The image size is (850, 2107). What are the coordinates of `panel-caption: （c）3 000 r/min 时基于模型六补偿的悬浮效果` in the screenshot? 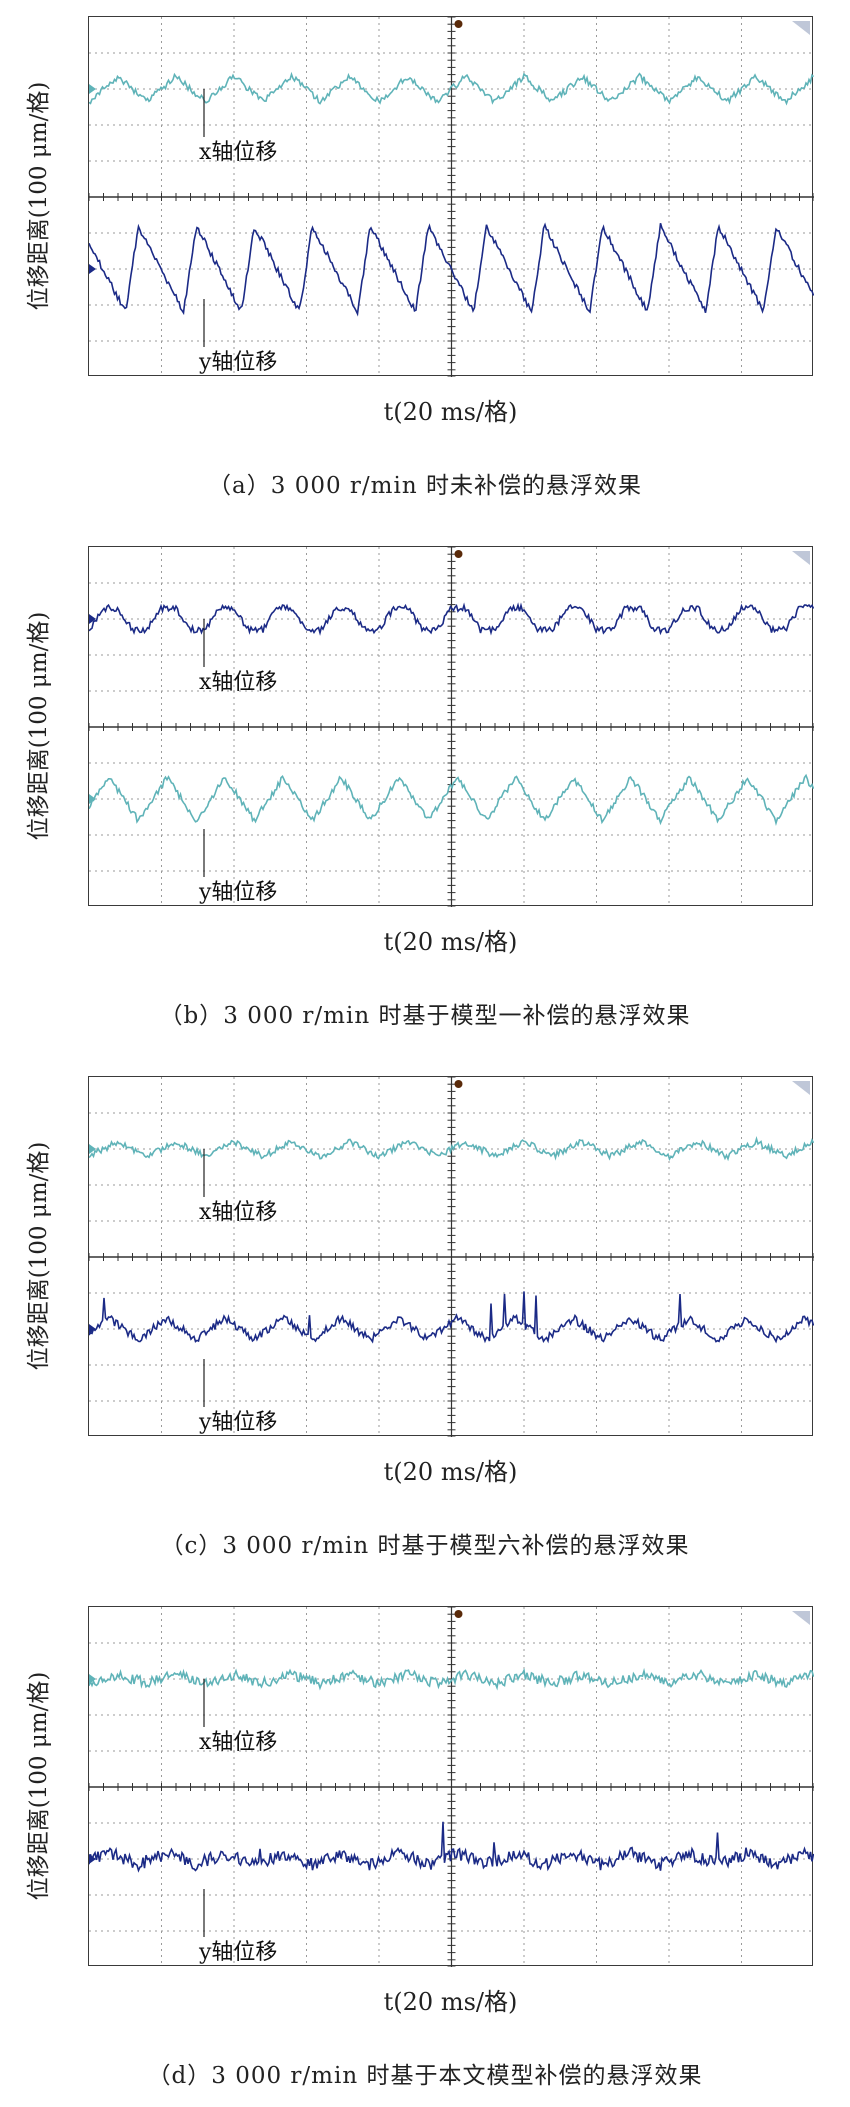 It's located at (425, 1546).